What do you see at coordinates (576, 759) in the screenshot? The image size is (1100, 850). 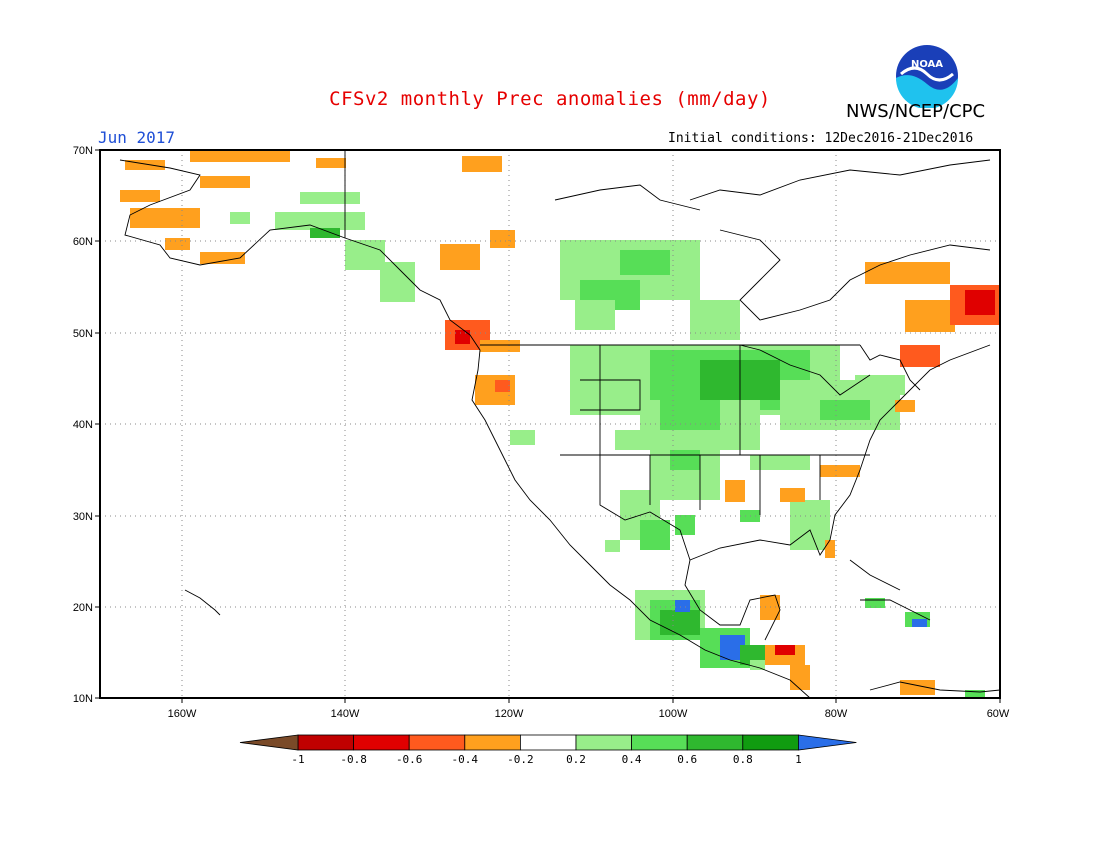 I see `colorbar-label: 0.2` at bounding box center [576, 759].